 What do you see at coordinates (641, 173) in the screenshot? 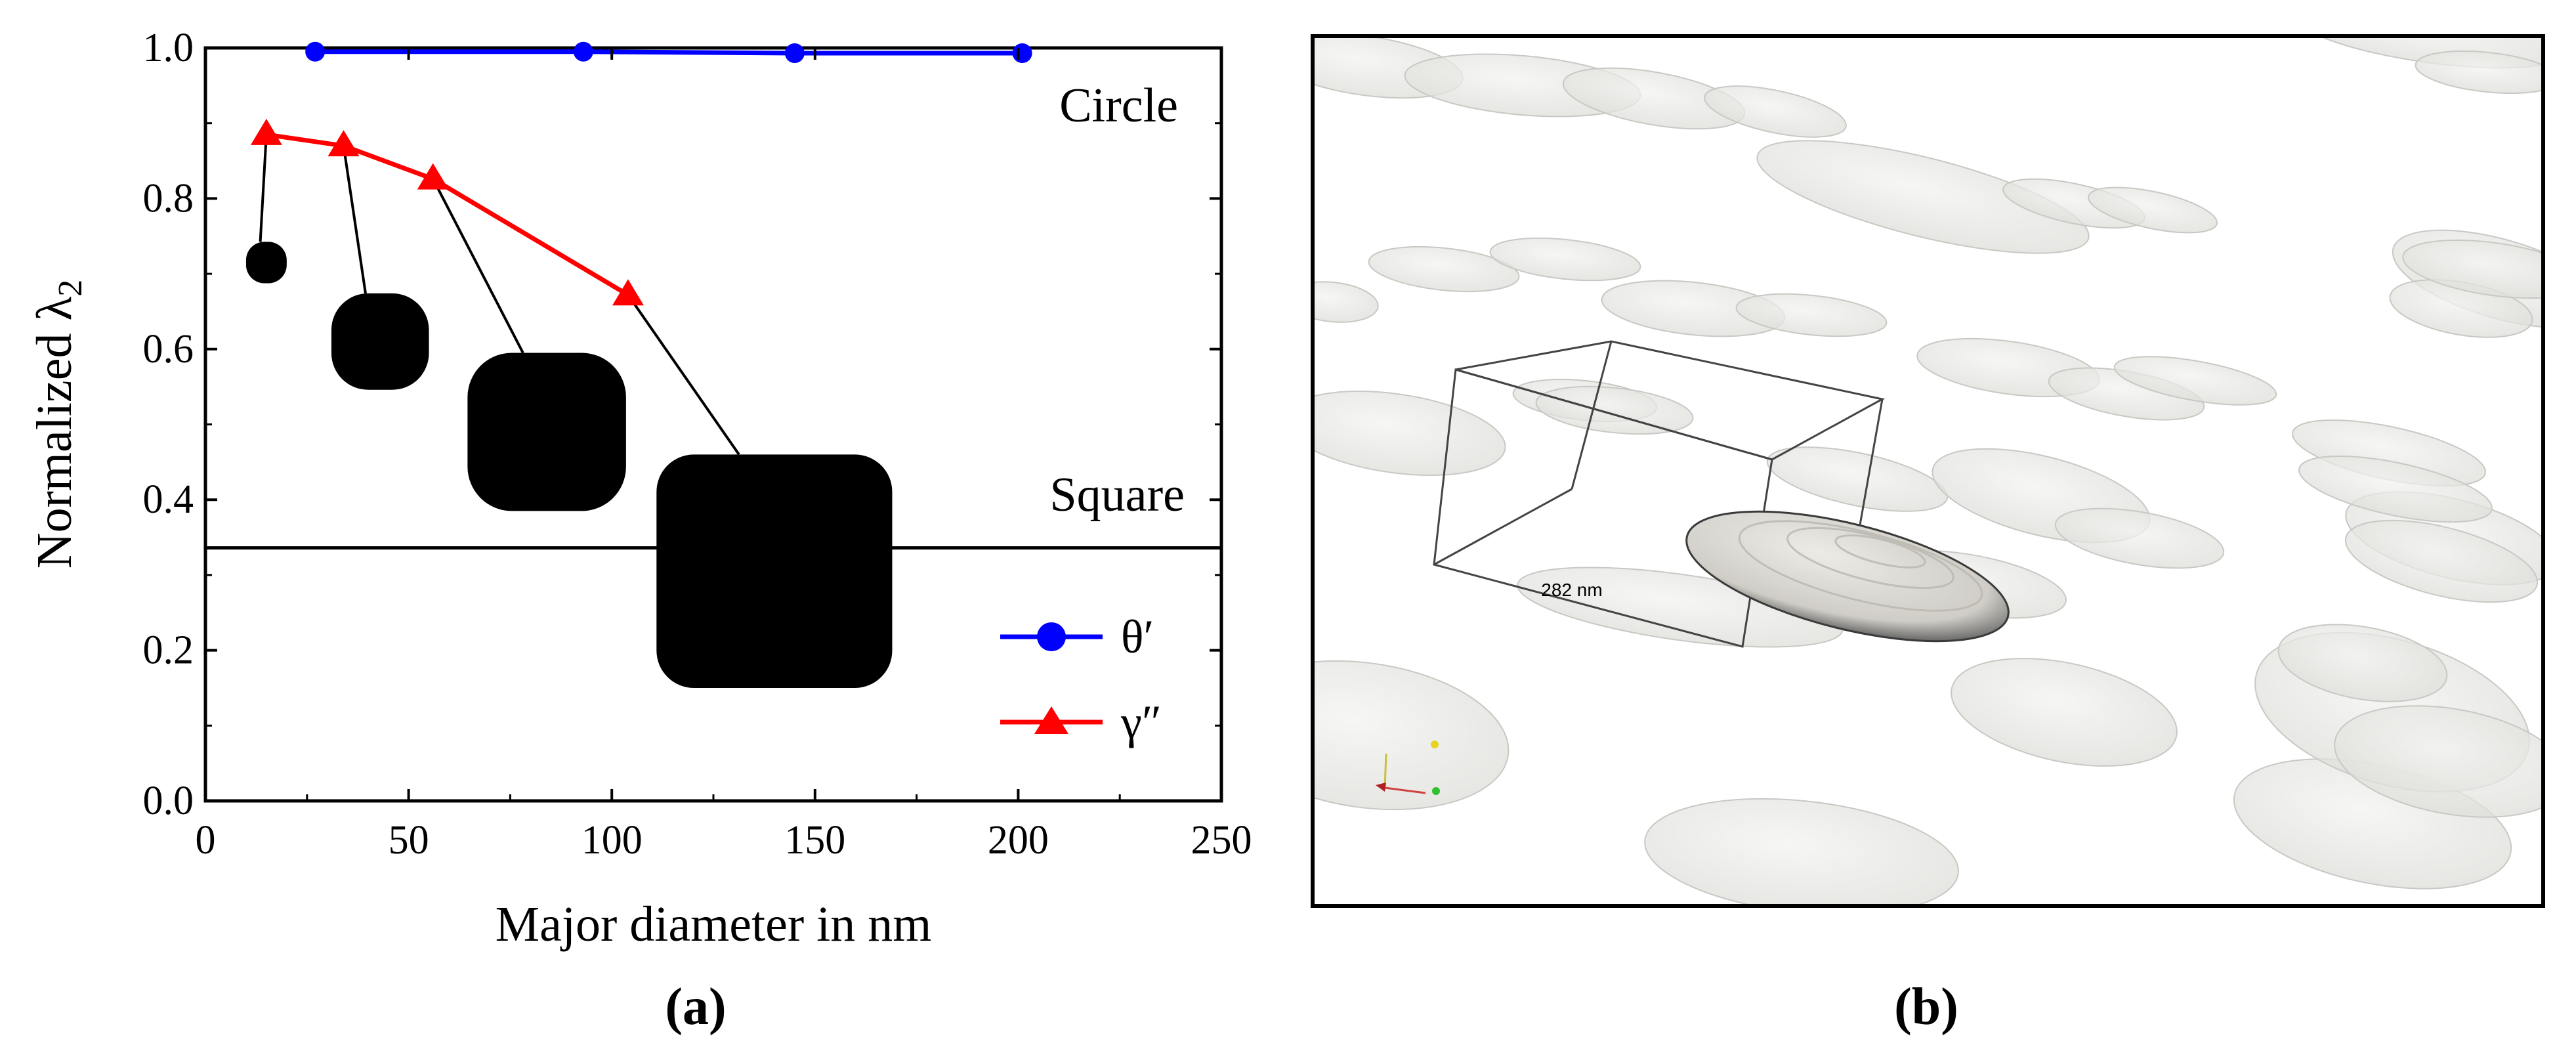
I see `series-layer` at bounding box center [641, 173].